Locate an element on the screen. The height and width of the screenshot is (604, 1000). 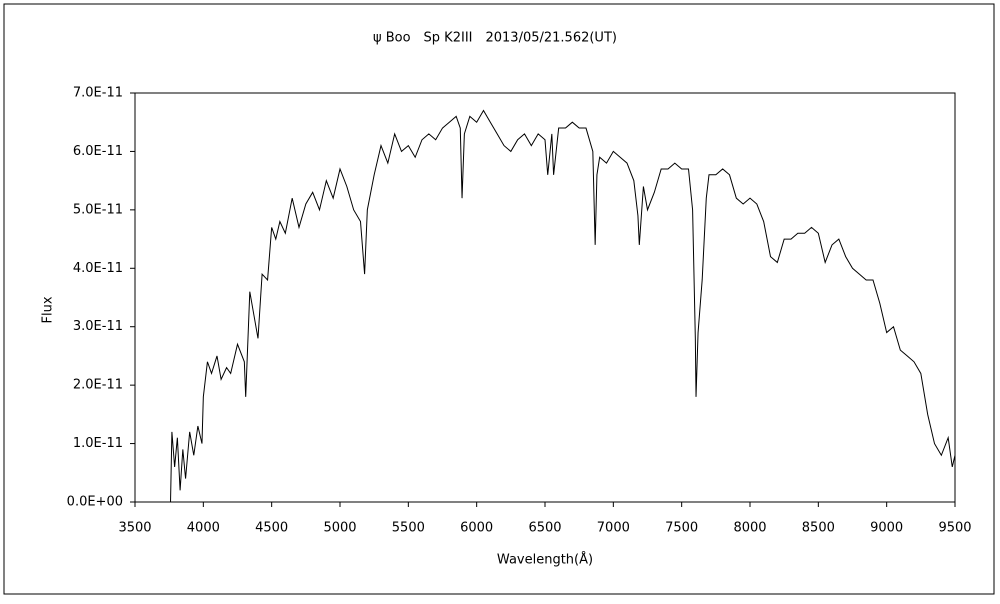
x-tick-label: 6000 is located at coordinates (476, 528).